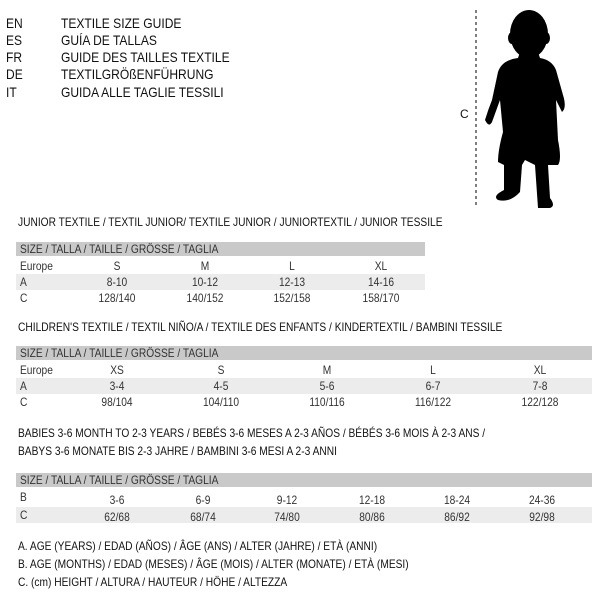 This screenshot has height=600, width=600. What do you see at coordinates (542, 500) in the screenshot?
I see `table-cell: 24-36` at bounding box center [542, 500].